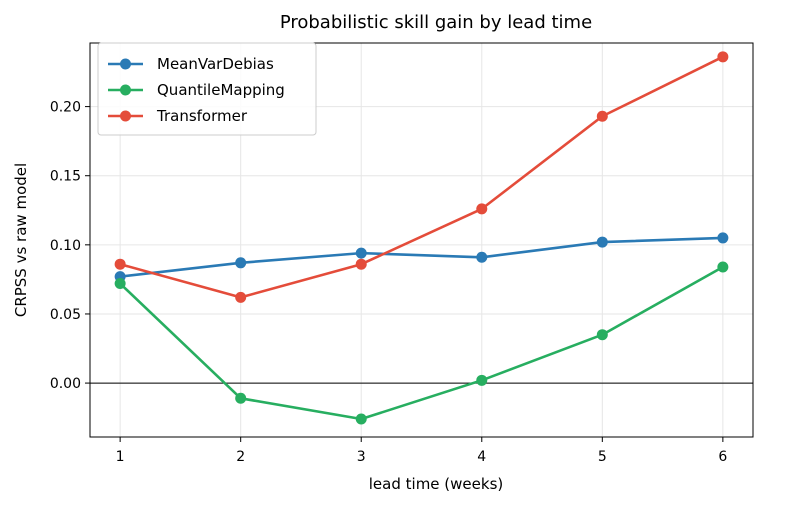 This screenshot has width=793, height=506. What do you see at coordinates (65, 108) in the screenshot?
I see `y-tick-label: 0.20` at bounding box center [65, 108].